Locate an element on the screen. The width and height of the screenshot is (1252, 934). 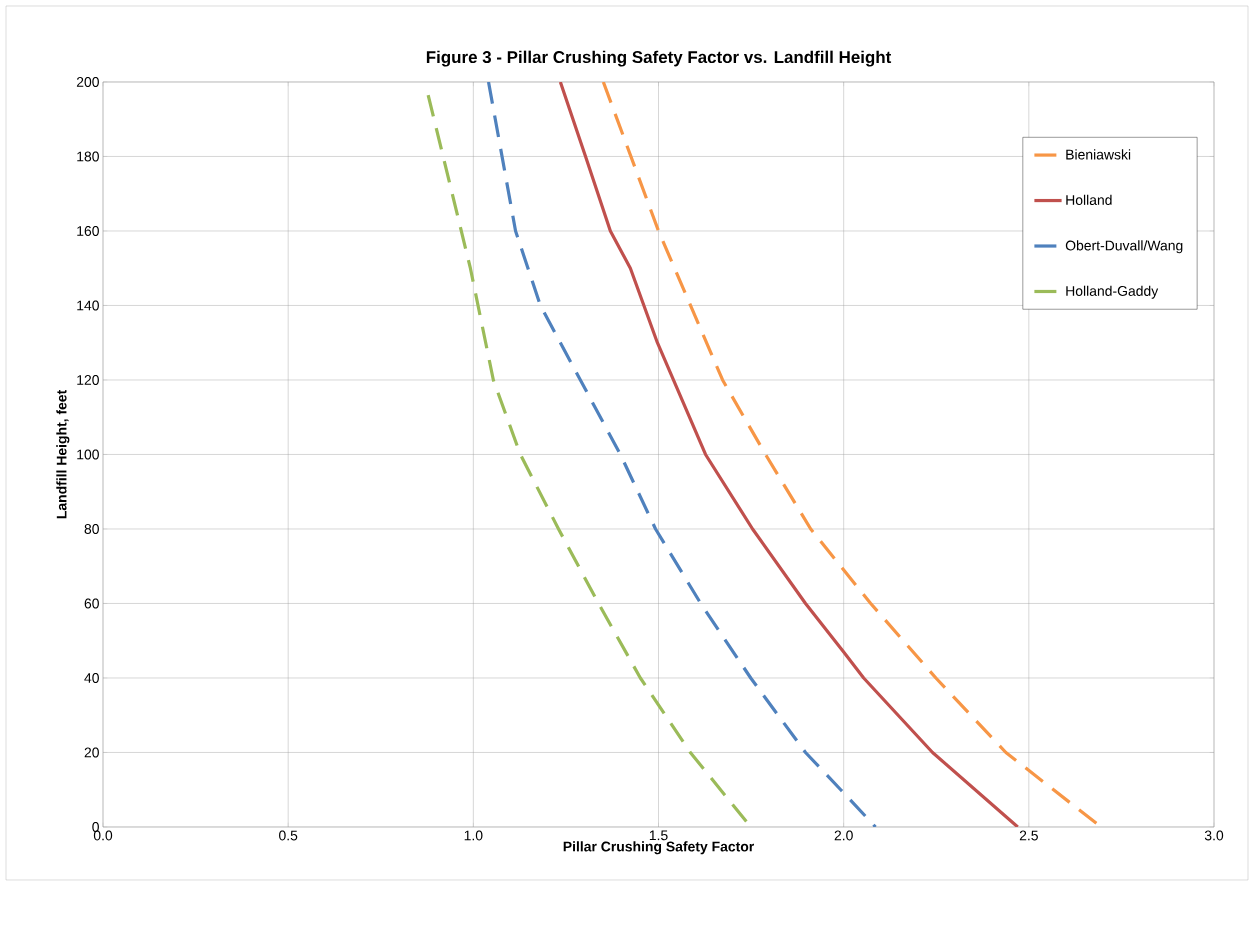
legend-label: Holland-Gaddy is located at coordinates (1112, 292).